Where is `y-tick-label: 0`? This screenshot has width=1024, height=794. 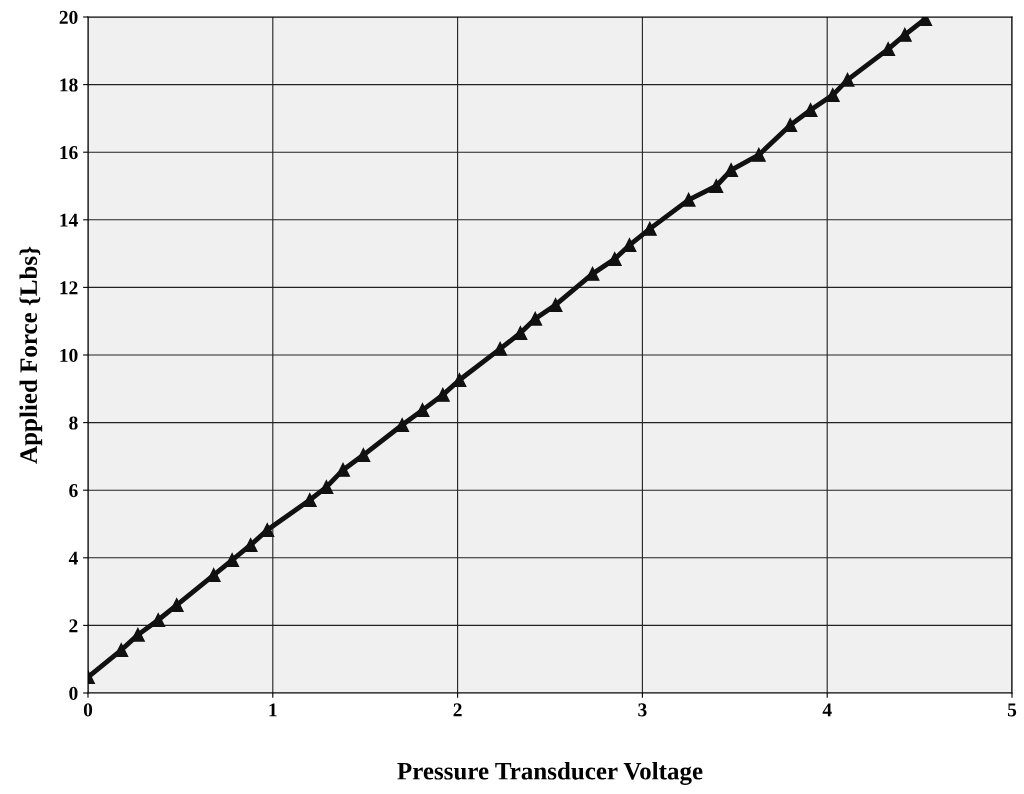 y-tick-label: 0 is located at coordinates (73, 693).